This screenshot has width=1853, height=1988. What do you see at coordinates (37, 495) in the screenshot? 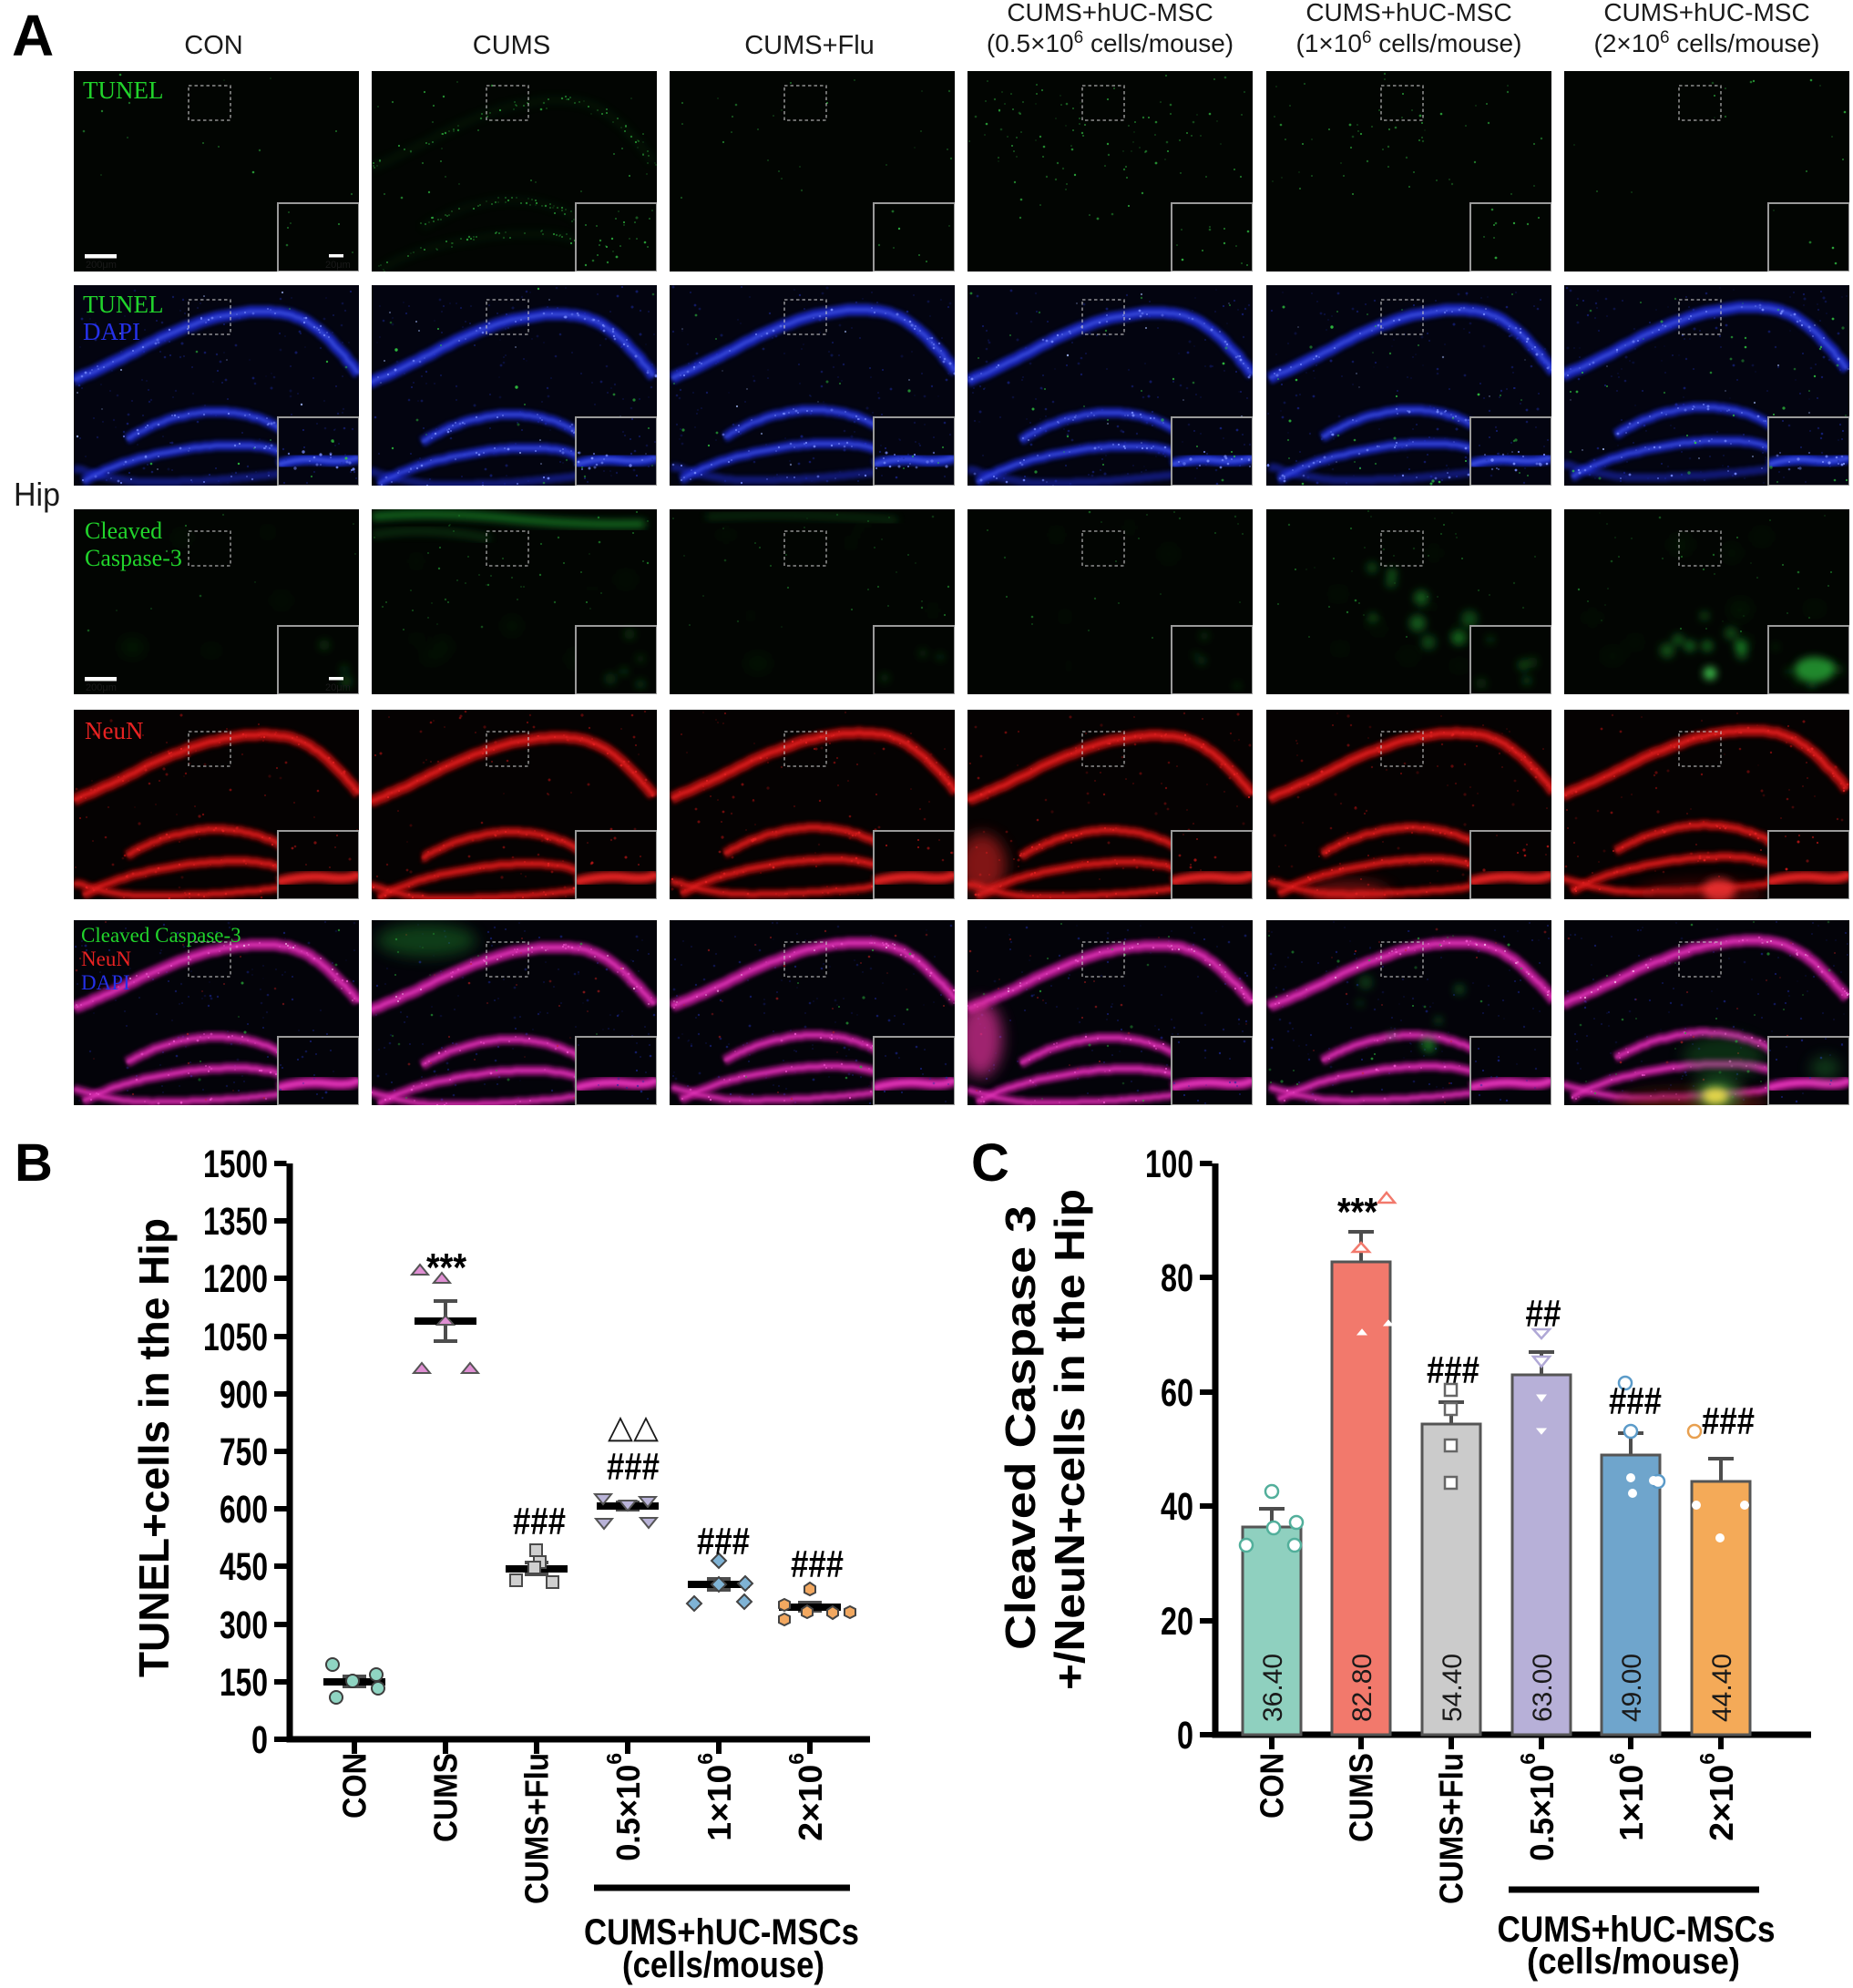
I see `svg-text: Hip` at bounding box center [37, 495].